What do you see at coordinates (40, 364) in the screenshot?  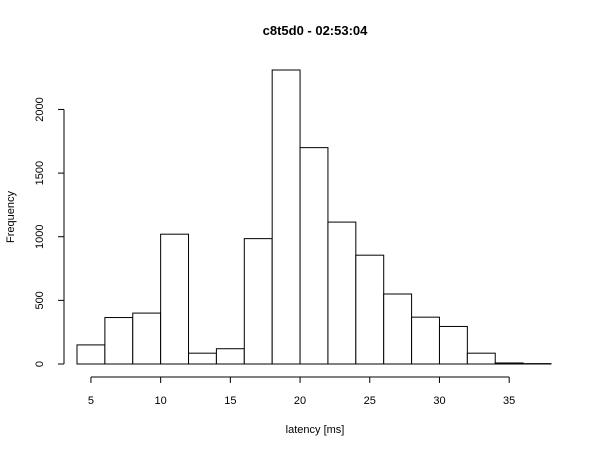 I see `y-tick-label-0: 0` at bounding box center [40, 364].